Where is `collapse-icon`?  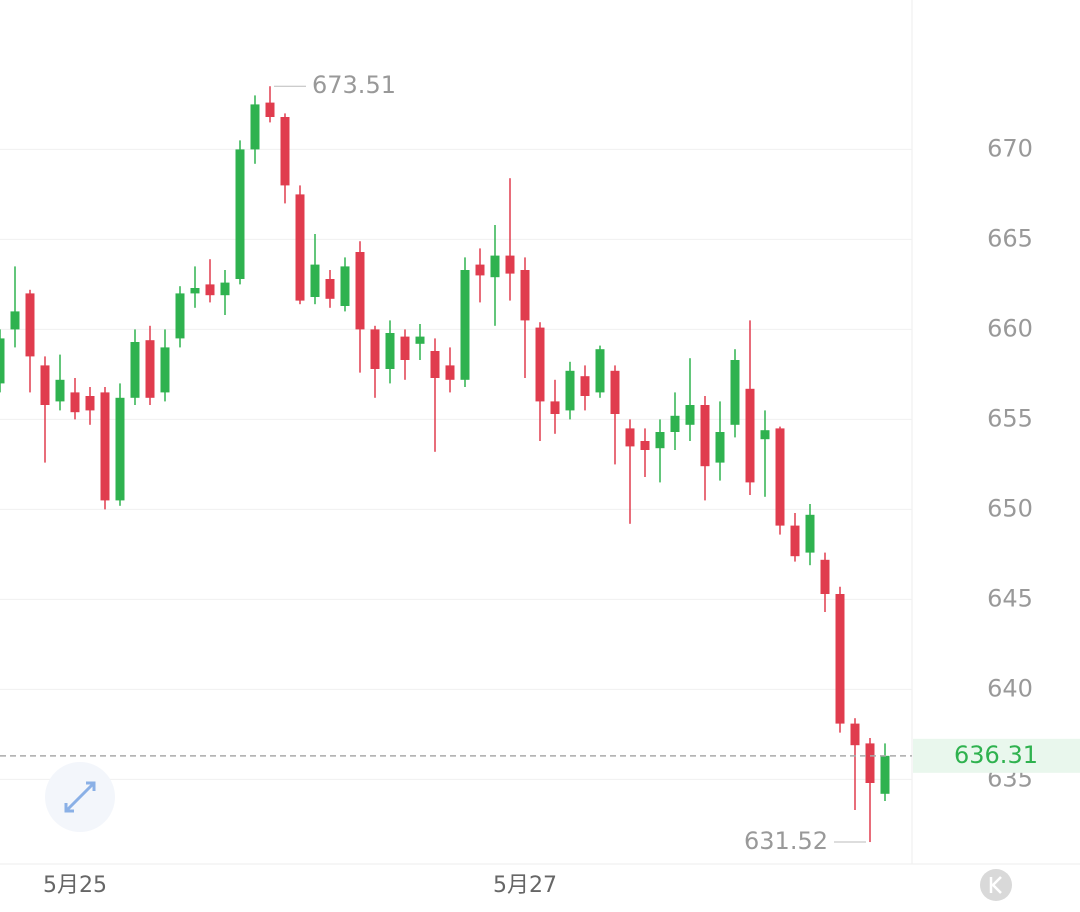 collapse-icon is located at coordinates (995, 885).